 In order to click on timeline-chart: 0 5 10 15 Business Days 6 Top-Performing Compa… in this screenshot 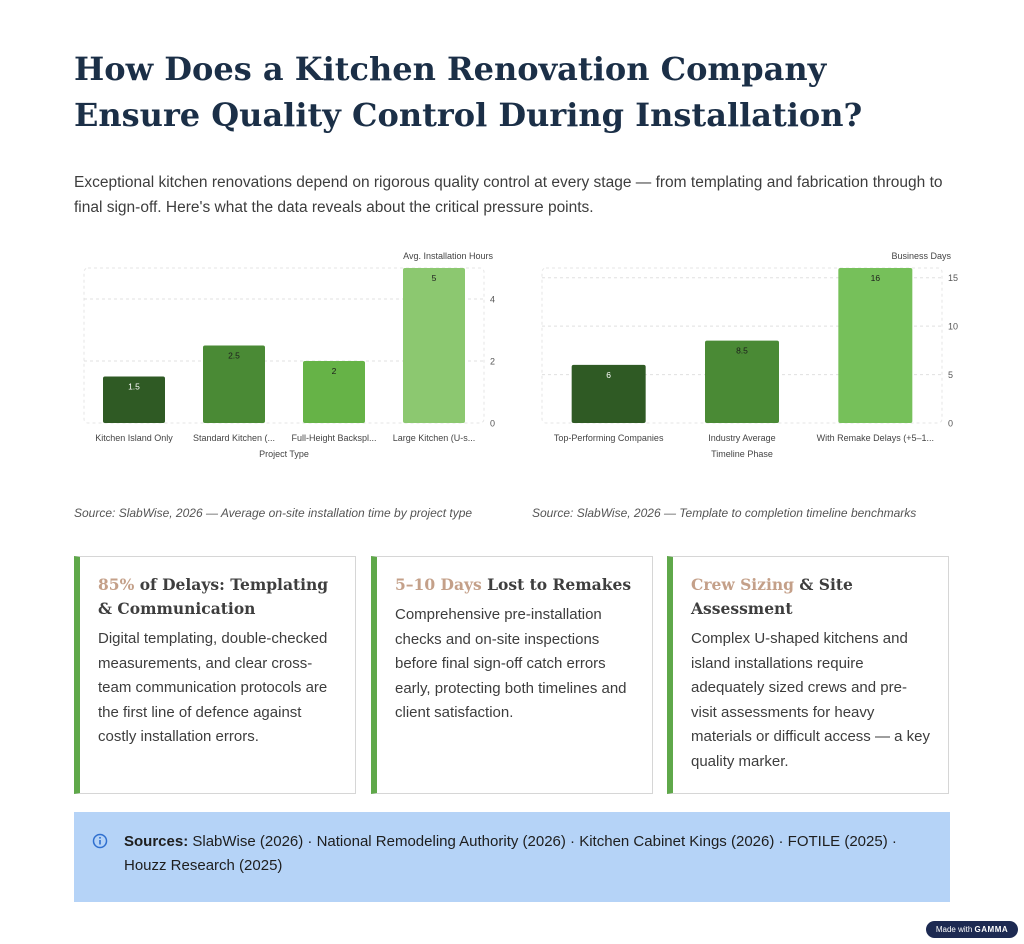, I will do `click(747, 360)`.